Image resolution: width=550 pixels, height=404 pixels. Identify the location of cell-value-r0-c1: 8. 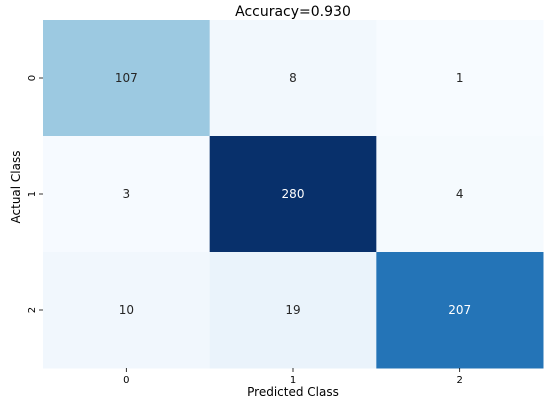
(293, 78).